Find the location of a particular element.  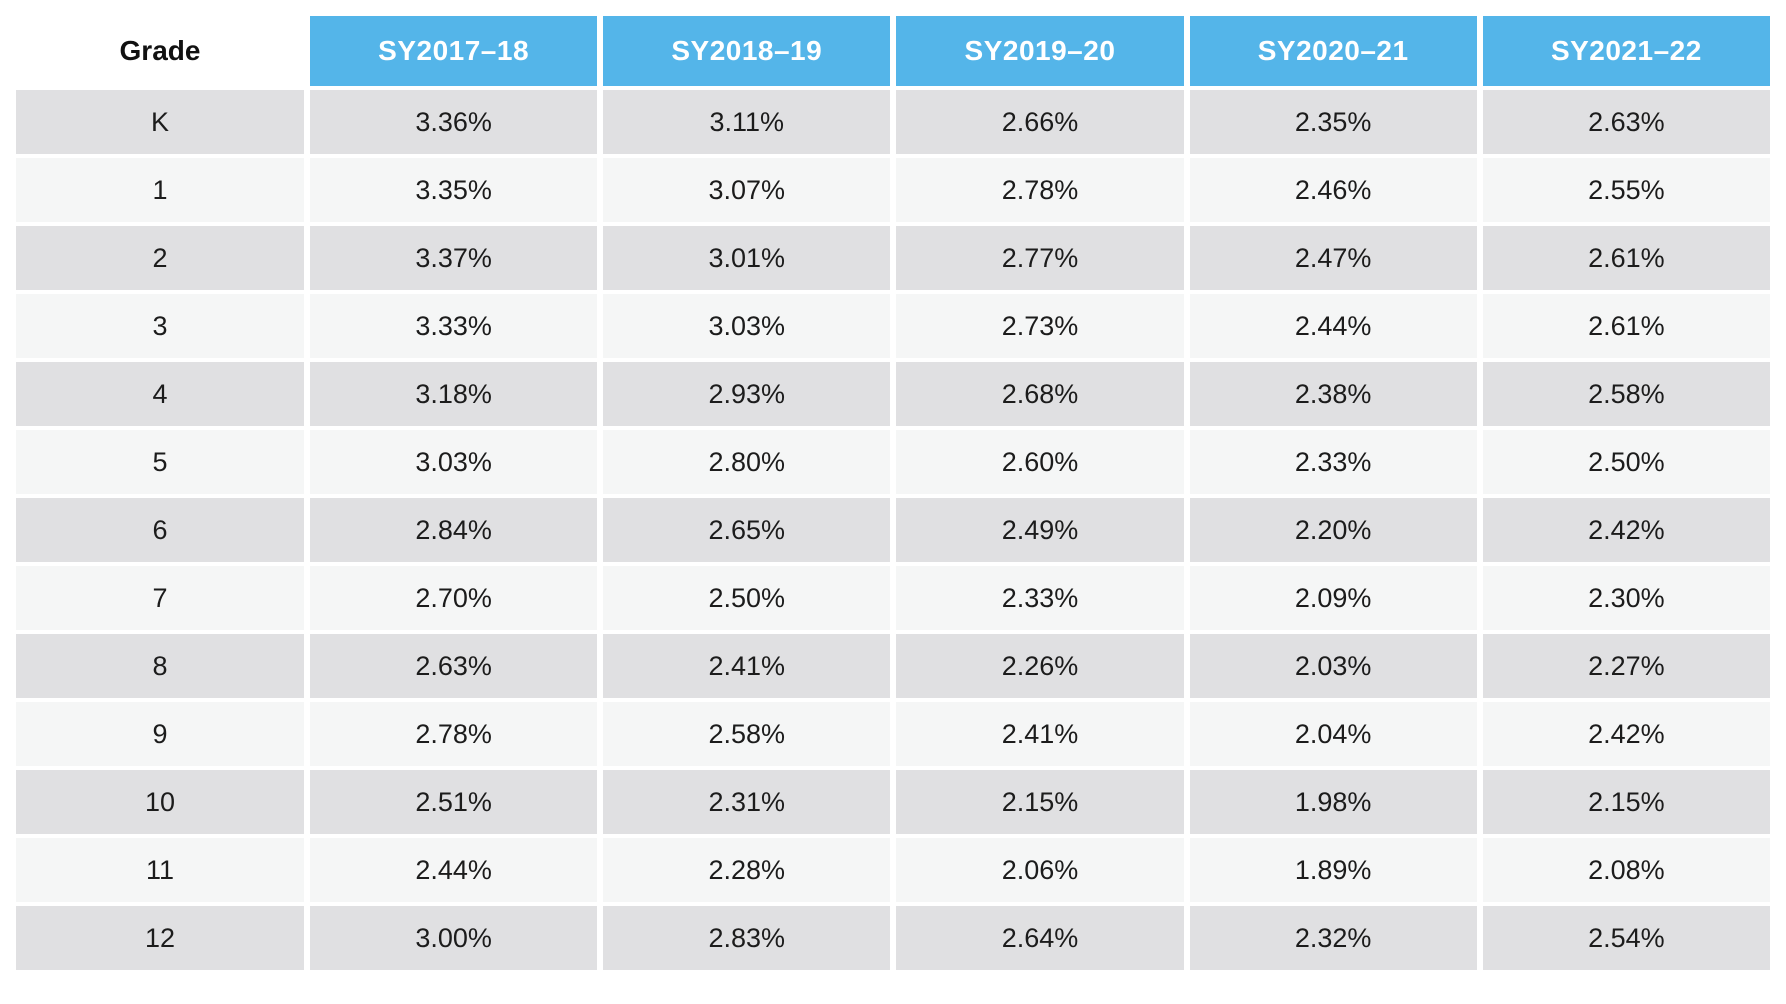

value-cell: 2.49% is located at coordinates (1040, 530).